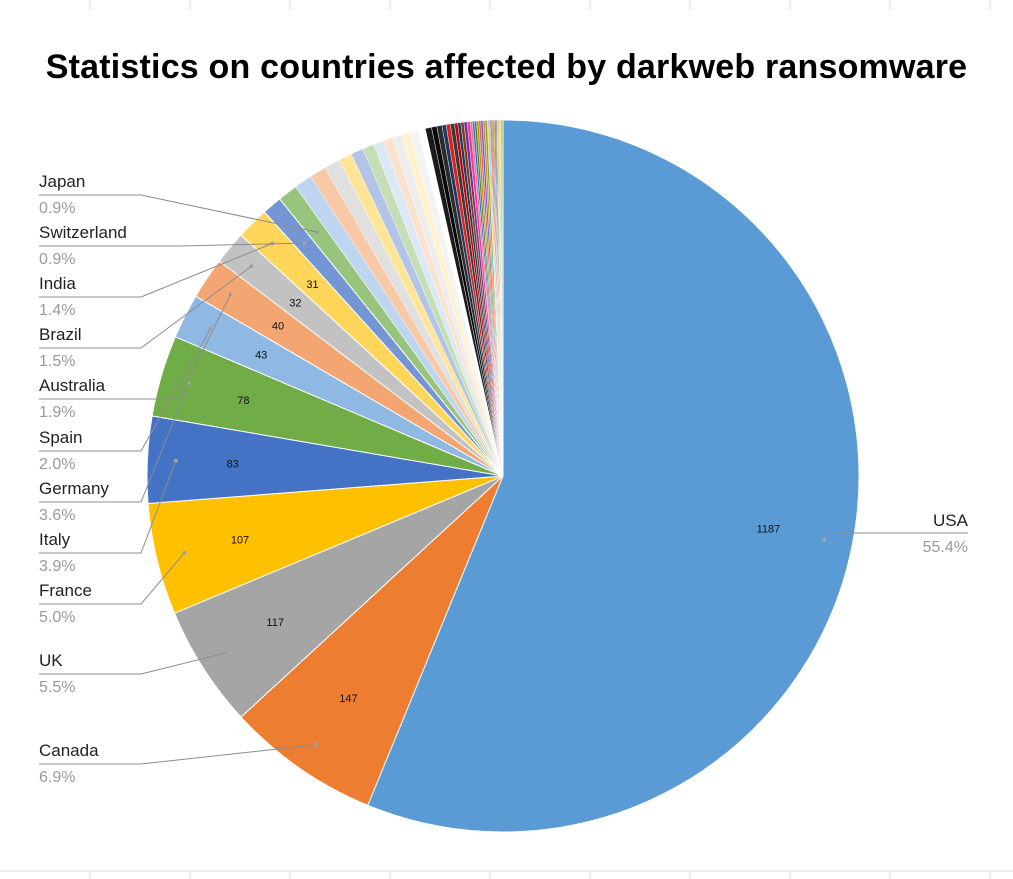  What do you see at coordinates (295, 304) in the screenshot?
I see `value-label-brazil: 32` at bounding box center [295, 304].